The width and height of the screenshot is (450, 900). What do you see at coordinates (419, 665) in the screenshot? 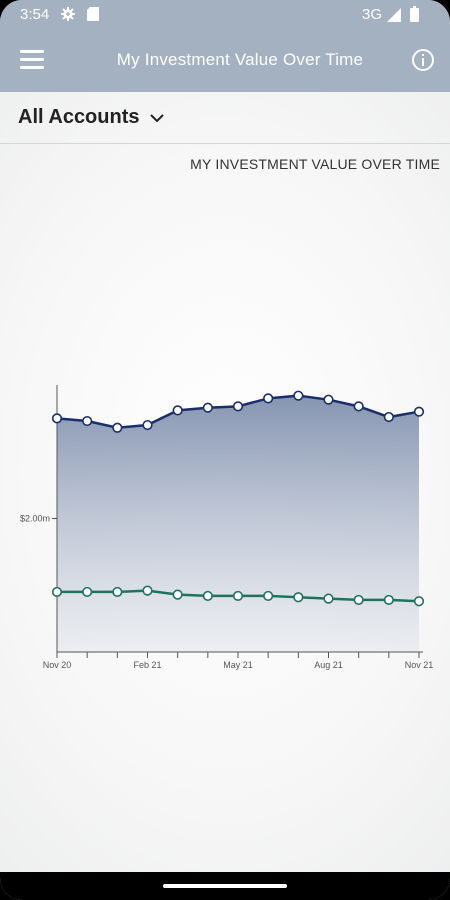
I see `x-tick-label: Nov 21` at bounding box center [419, 665].